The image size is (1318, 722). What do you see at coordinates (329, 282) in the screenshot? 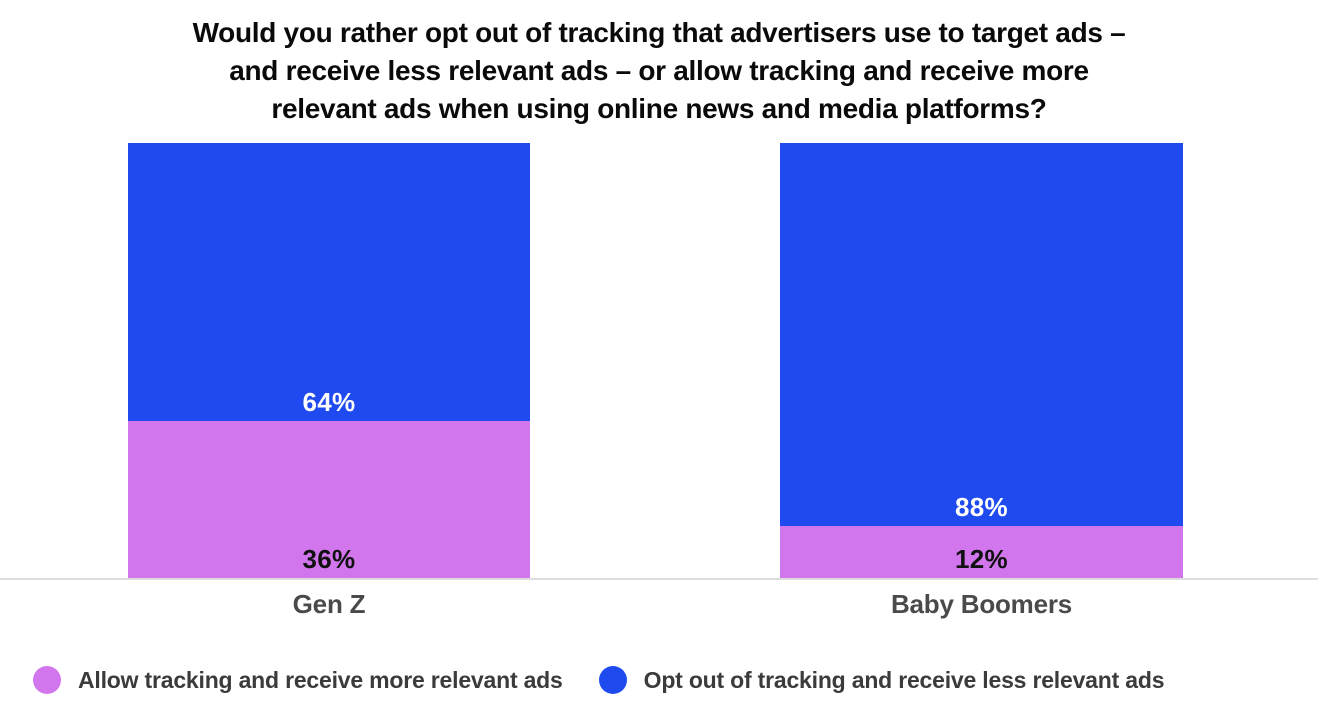
I see `bar-segment-gen-z-opt-out-of-tracking-and-receive-less-relevant-ads: 64%` at bounding box center [329, 282].